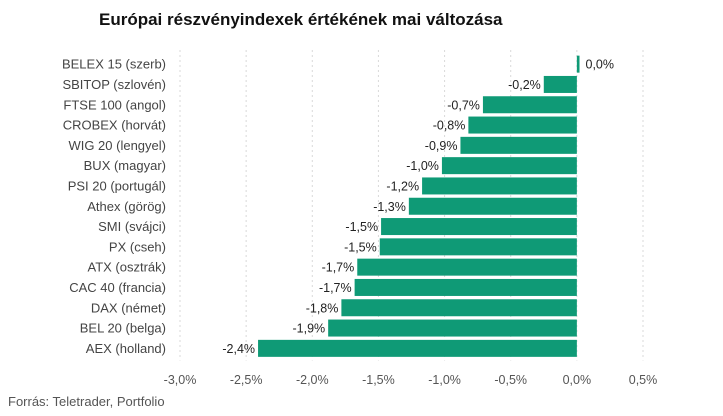 The image size is (723, 416). I want to click on category-label: BELEX 15 (szerb), so click(114, 64).